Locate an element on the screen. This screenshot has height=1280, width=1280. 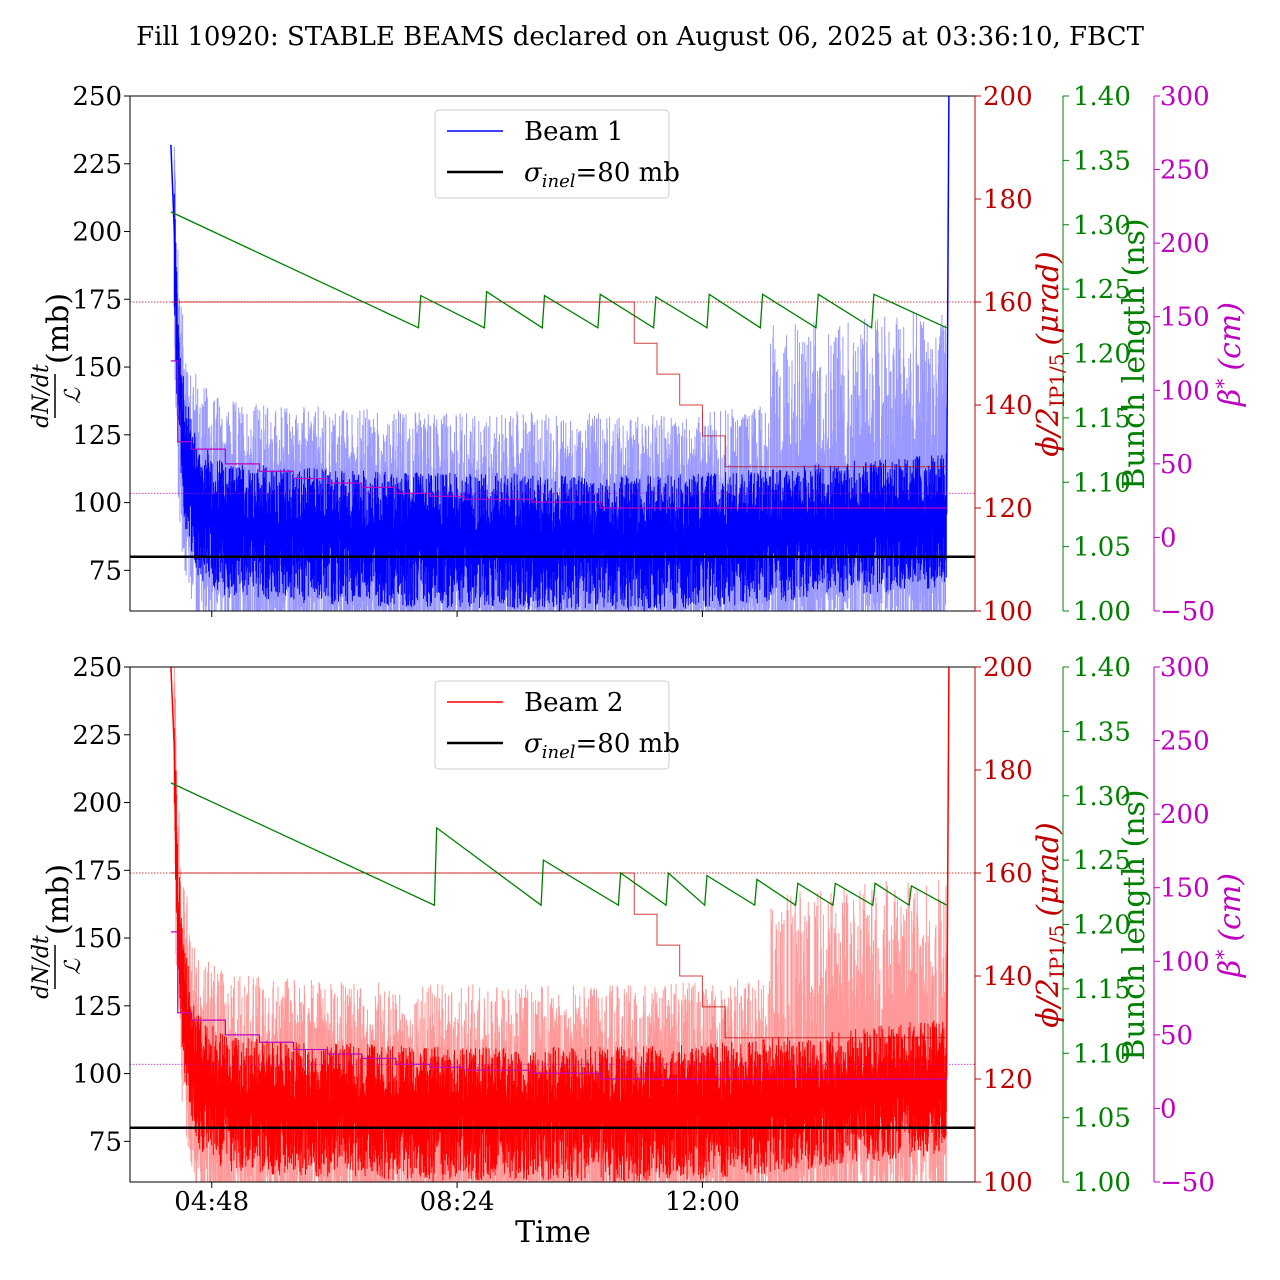
x-axis-title: Time is located at coordinates (553, 1232).